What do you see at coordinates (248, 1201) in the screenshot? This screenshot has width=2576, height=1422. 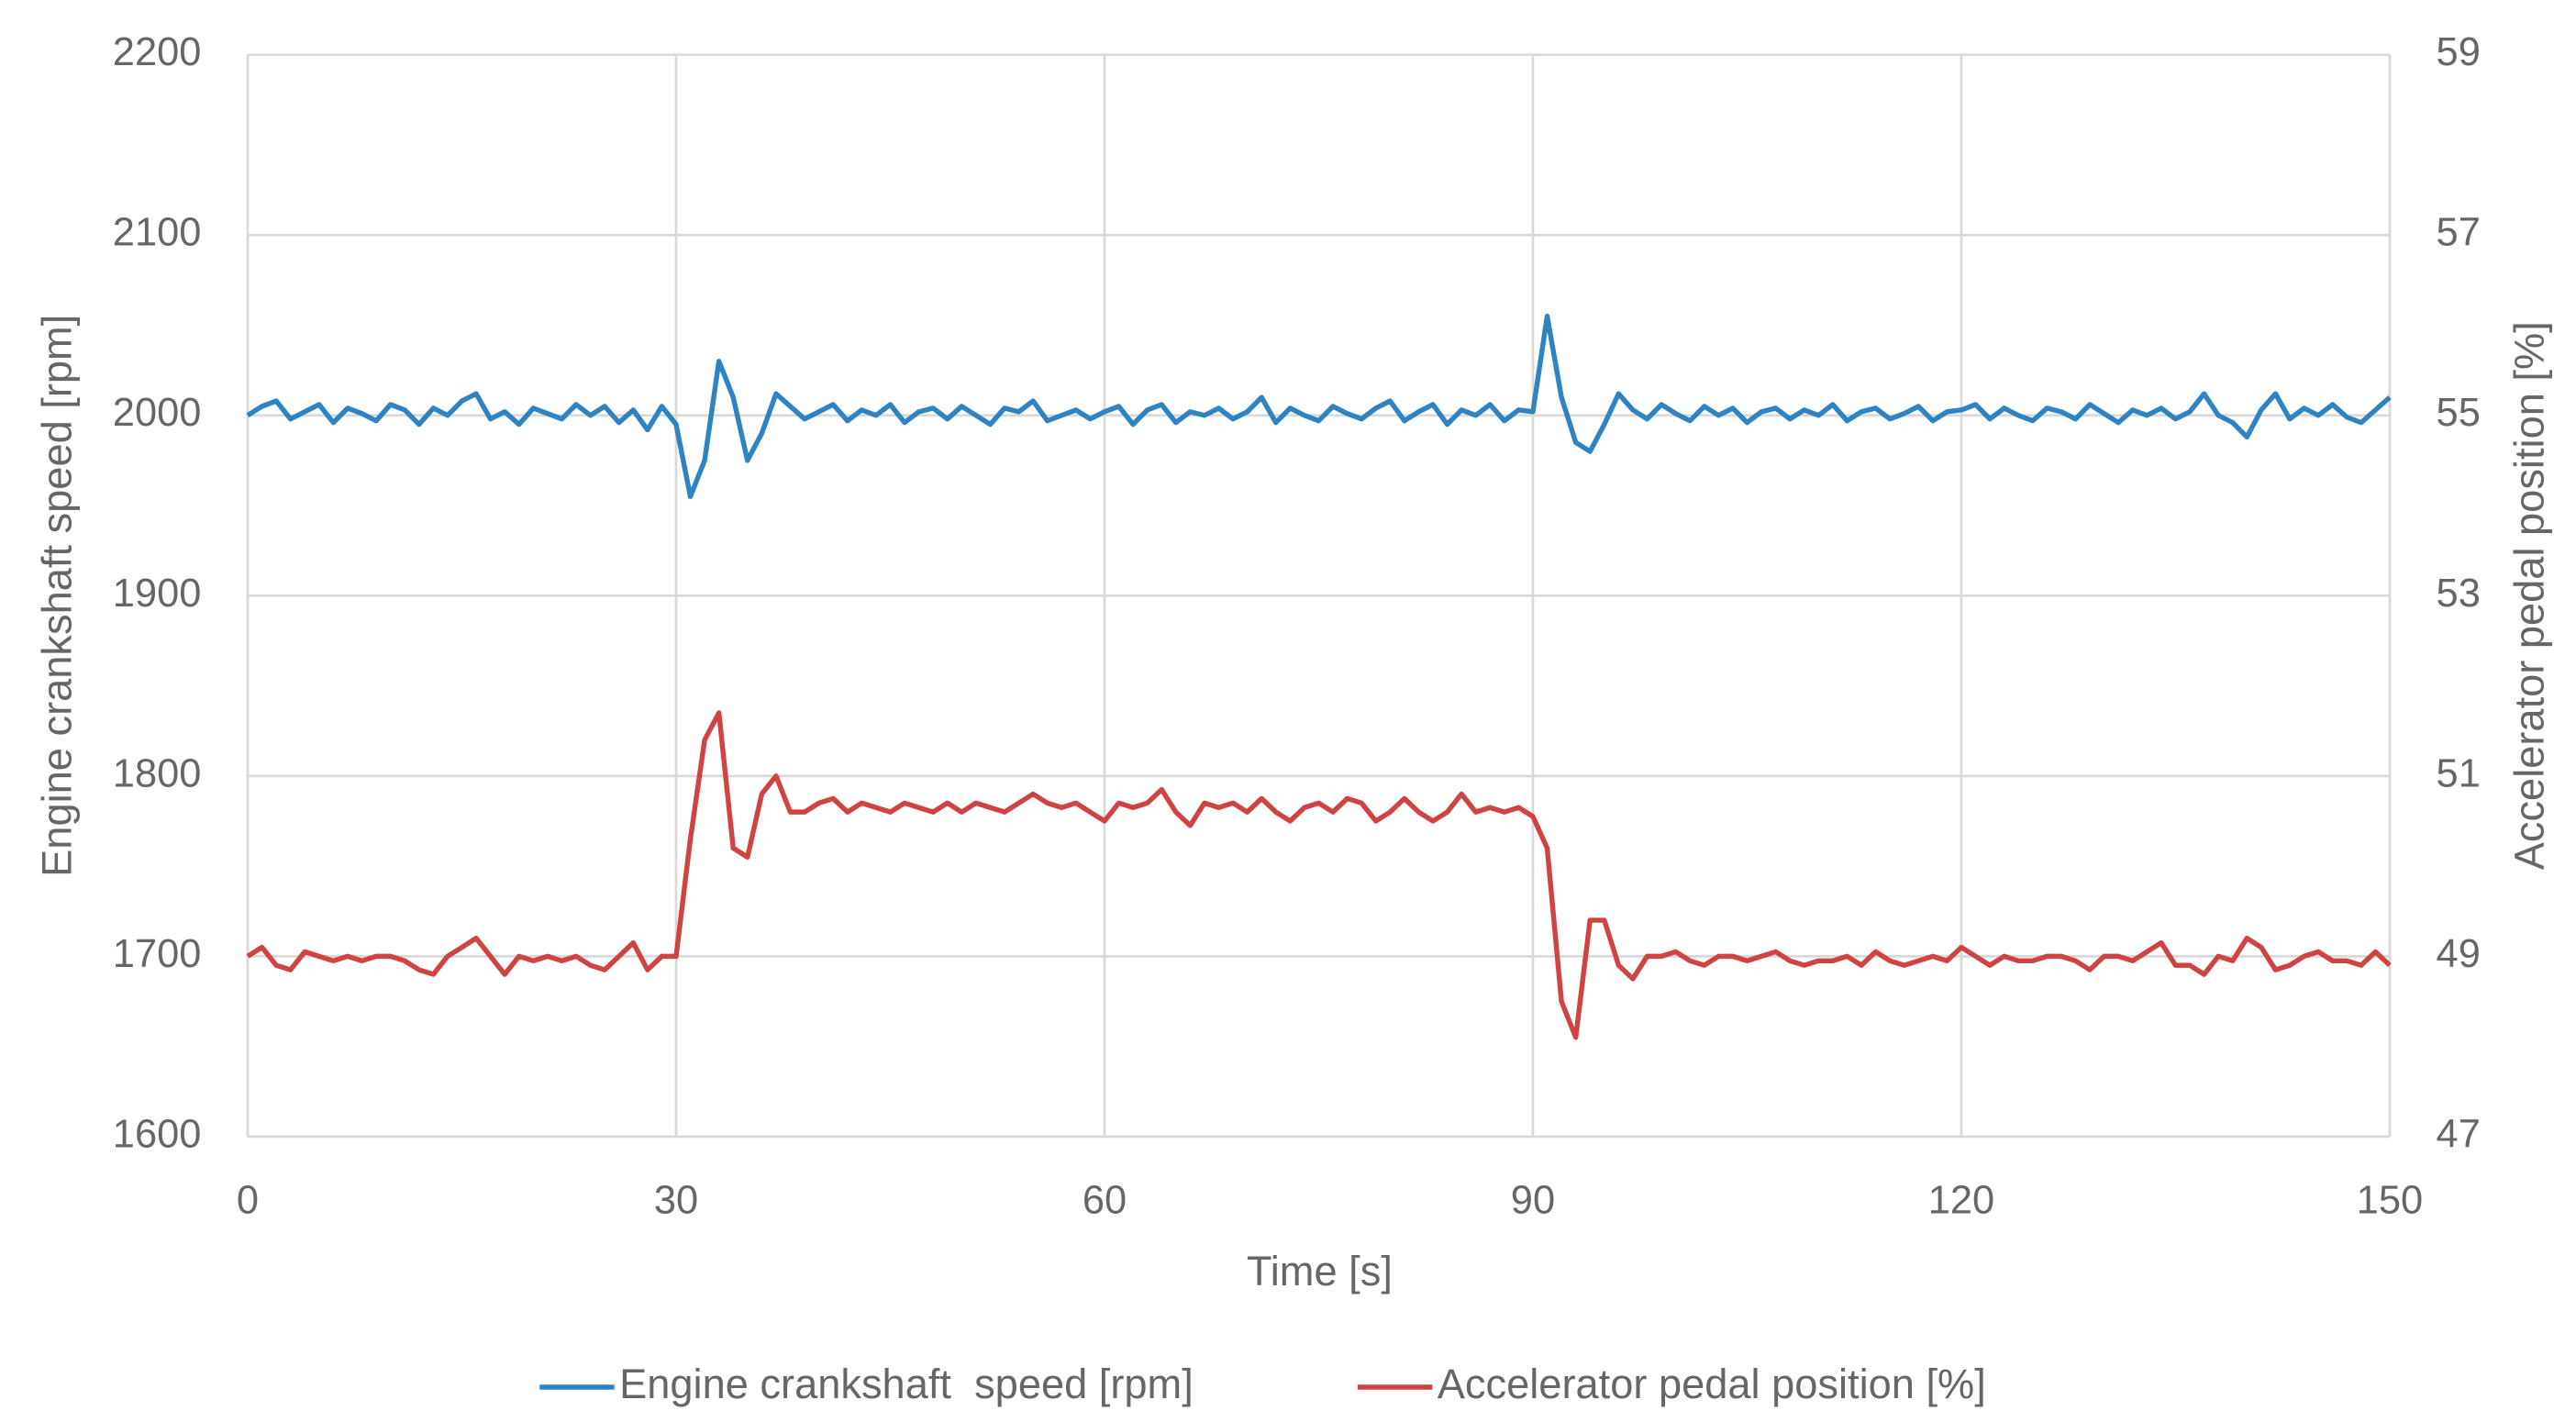 I see `x-tick-label: 0` at bounding box center [248, 1201].